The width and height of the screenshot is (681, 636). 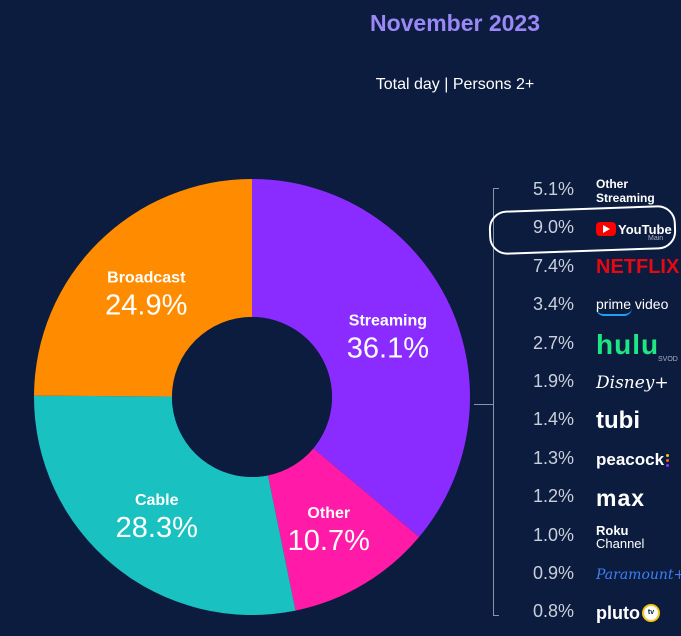 I want to click on tubi-text: tubi, so click(x=618, y=421).